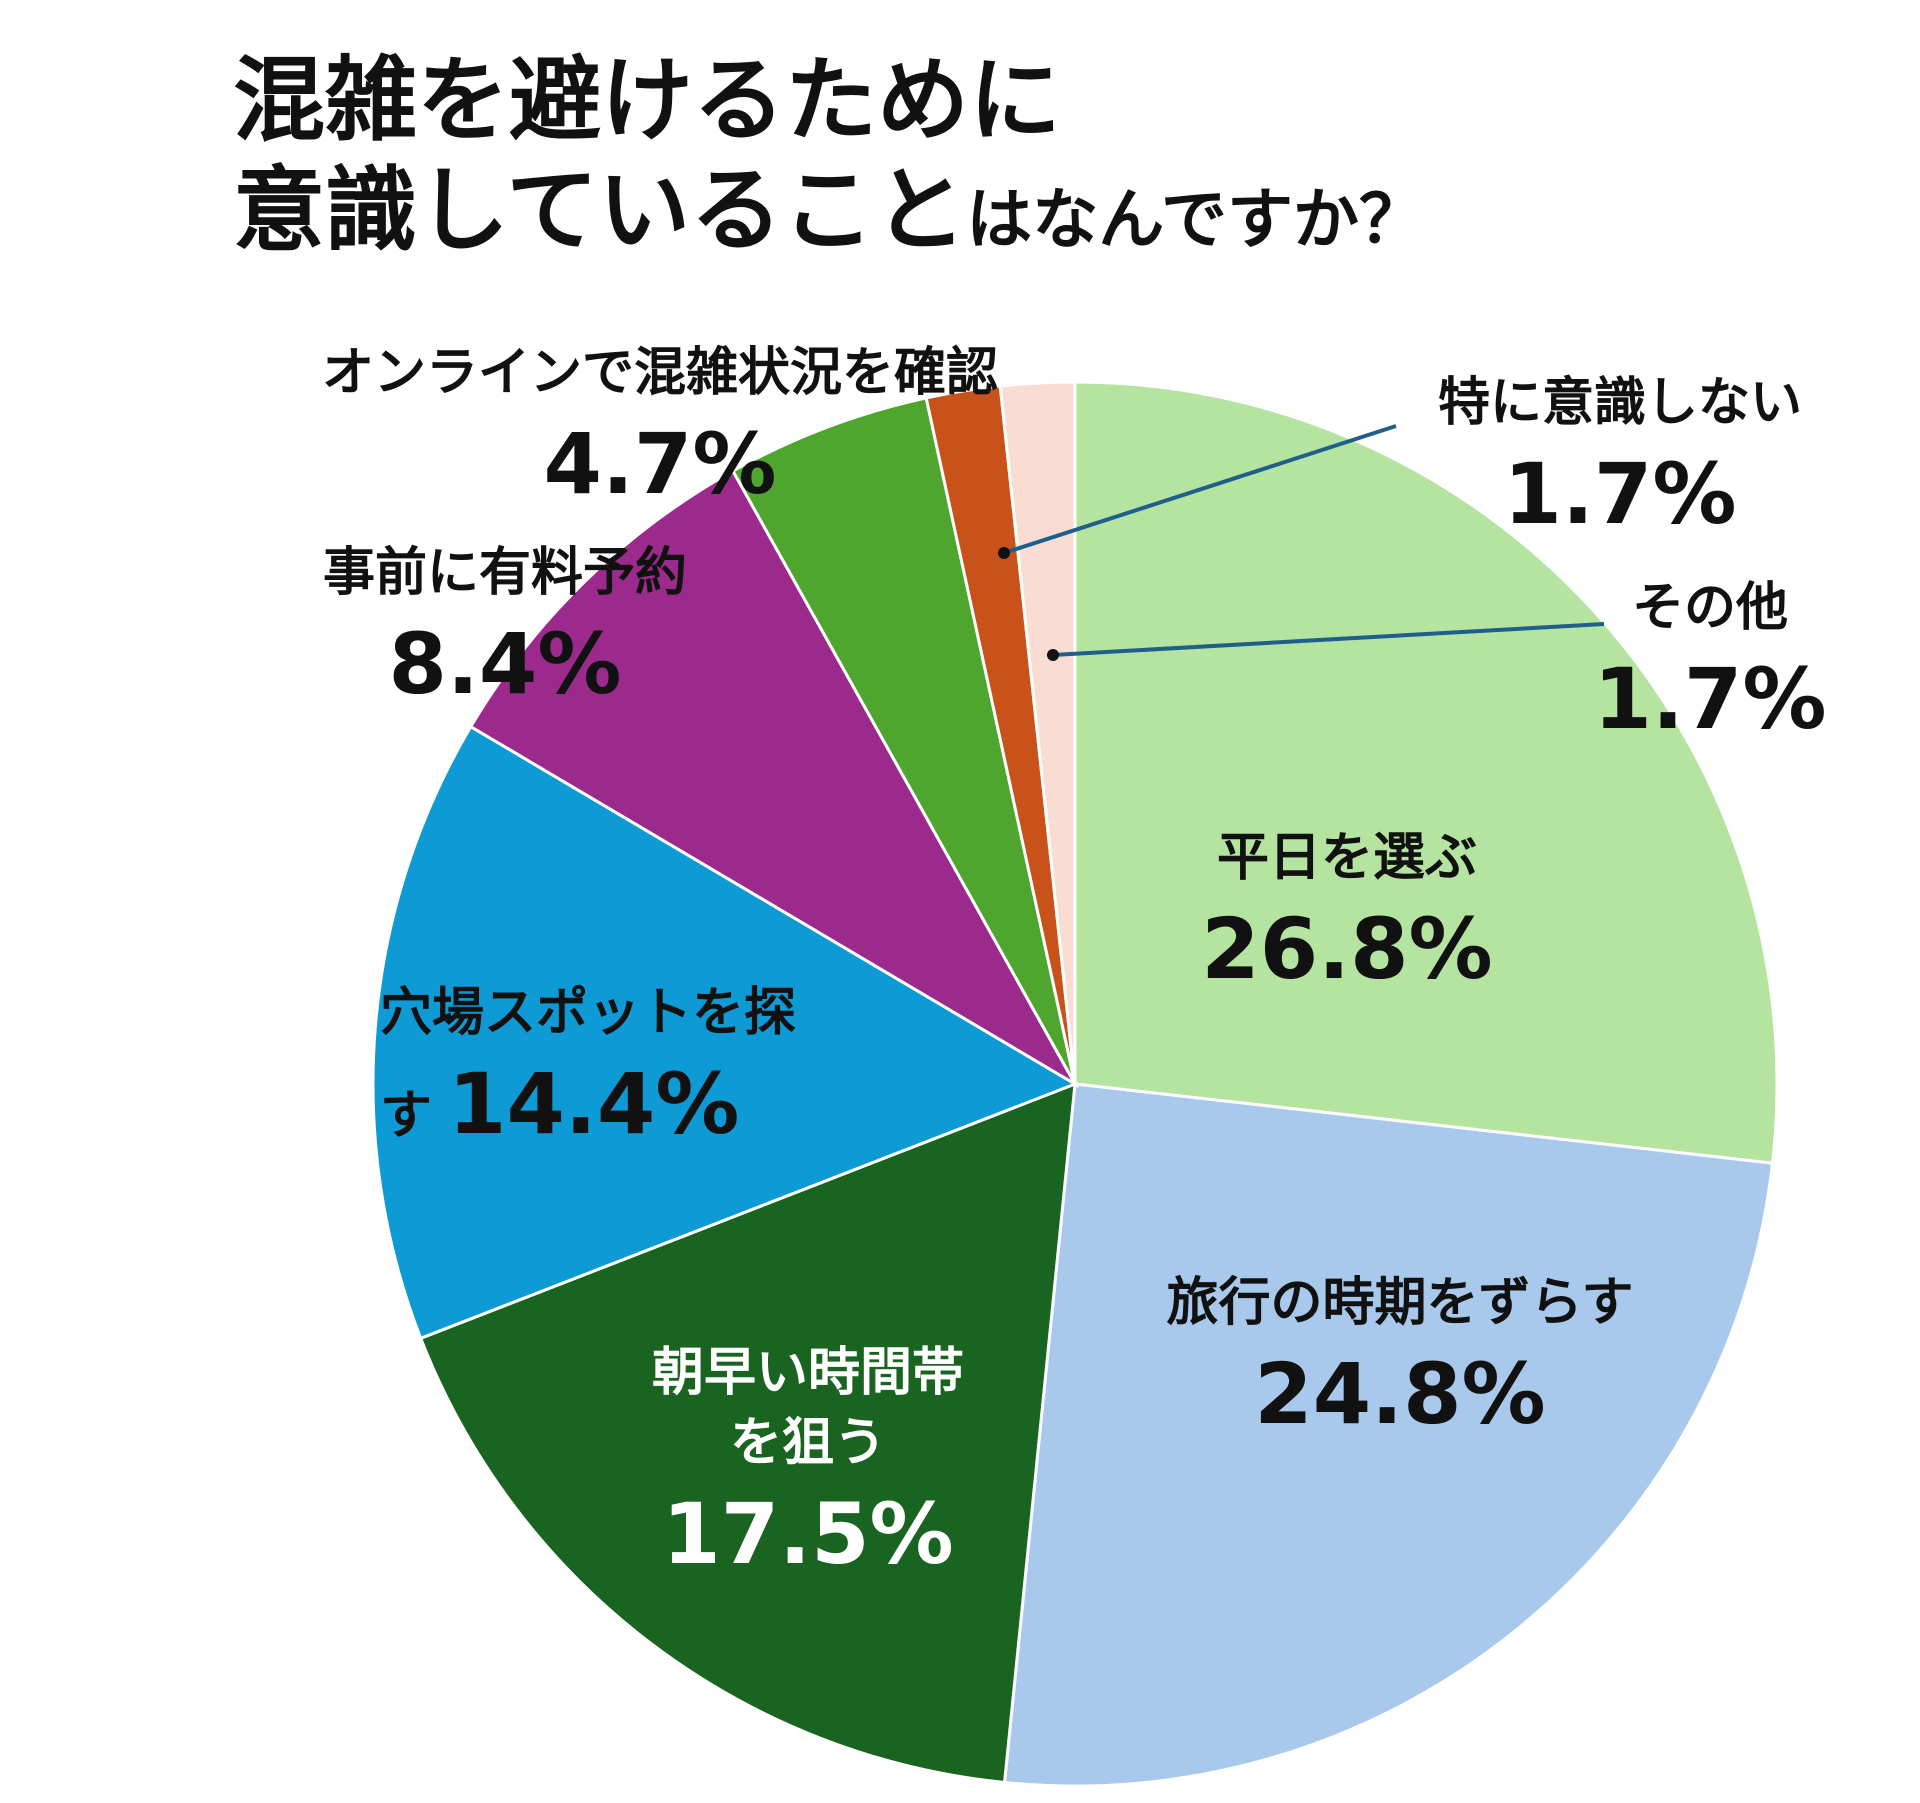  Describe the element at coordinates (594, 1104) in the screenshot. I see `value-label: 14.4%` at that location.